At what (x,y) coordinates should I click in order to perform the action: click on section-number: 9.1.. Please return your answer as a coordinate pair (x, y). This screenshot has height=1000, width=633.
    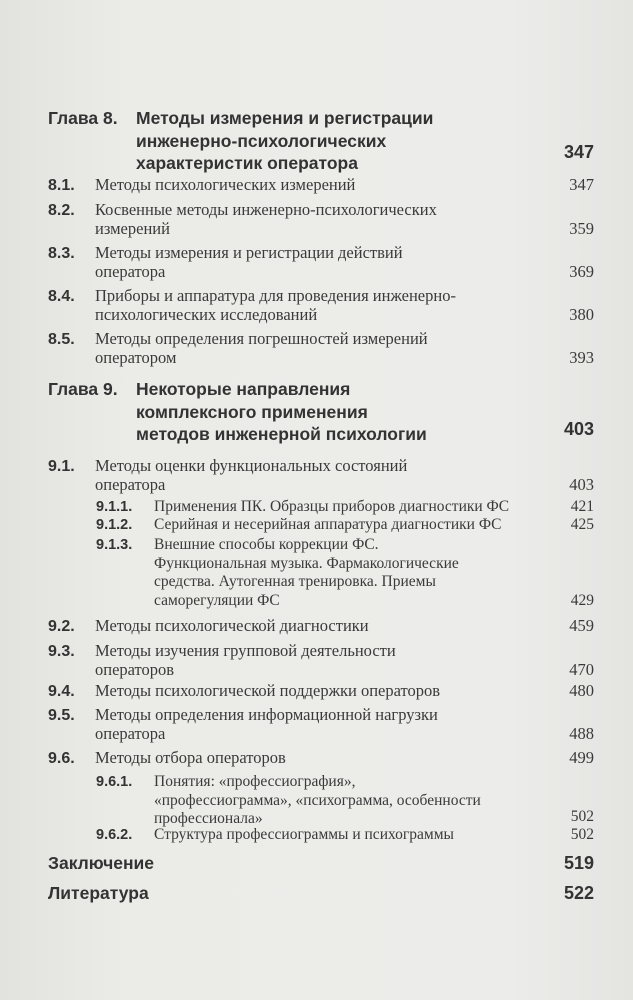
    Looking at the image, I should click on (61, 466).